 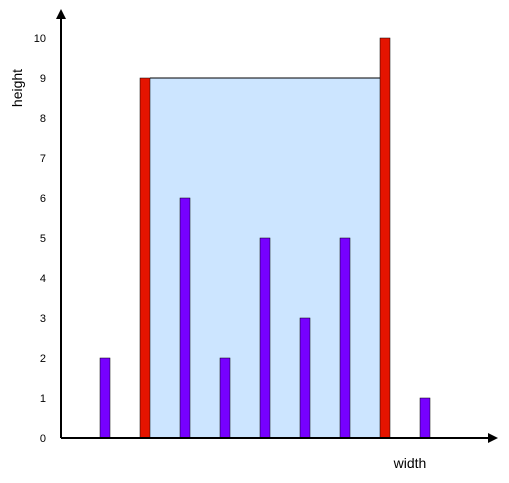 What do you see at coordinates (40, 39) in the screenshot?
I see `y-tick-label: 10` at bounding box center [40, 39].